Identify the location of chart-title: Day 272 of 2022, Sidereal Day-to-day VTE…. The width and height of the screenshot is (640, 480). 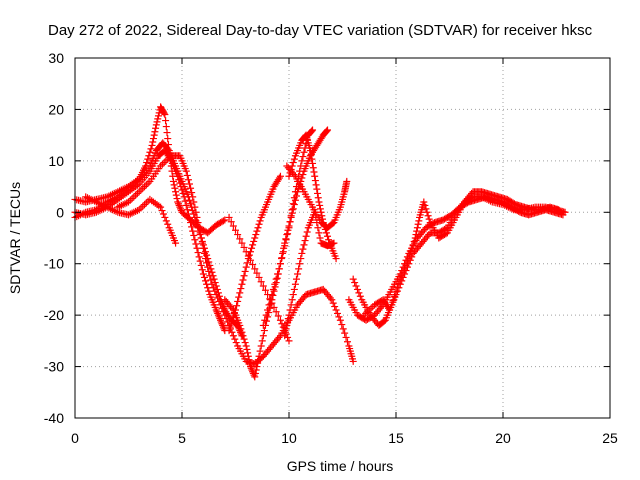
(320, 30).